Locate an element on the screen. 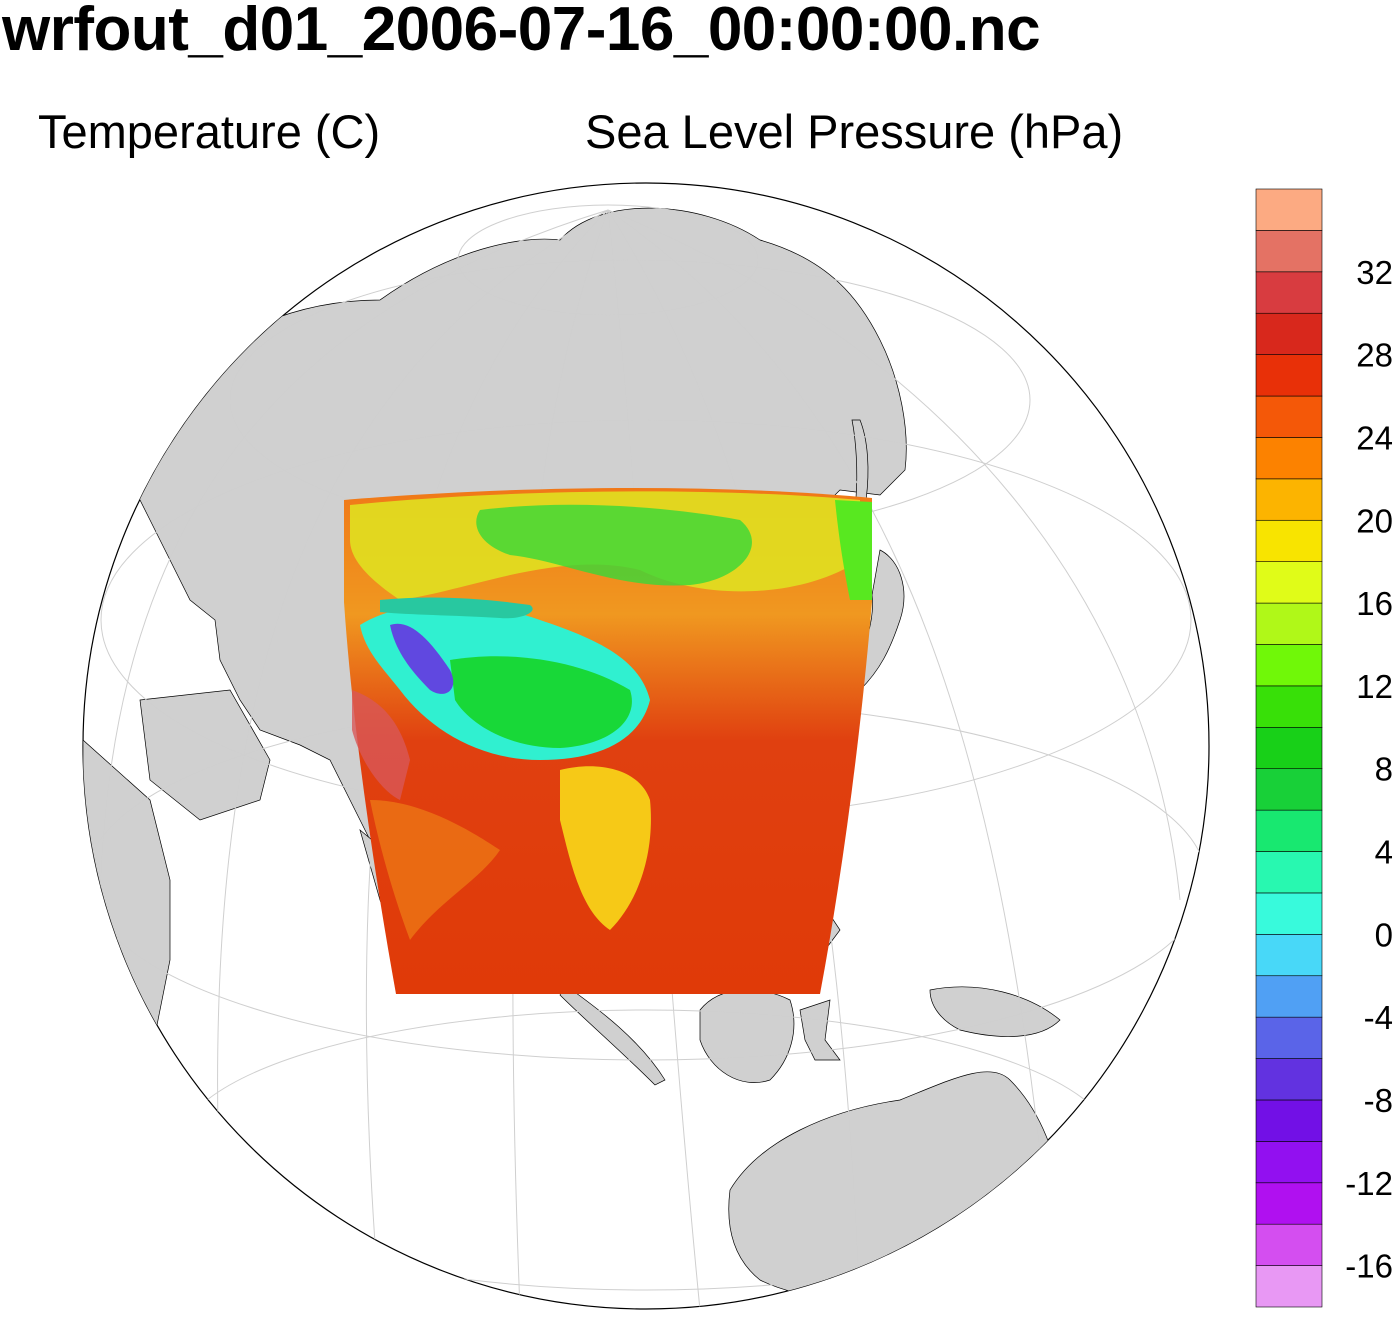 Image resolution: width=1397 pixels, height=1320 pixels. plot-title: wrfout_d01_2006-07-16_00:00:00.nc is located at coordinates (521, 32).